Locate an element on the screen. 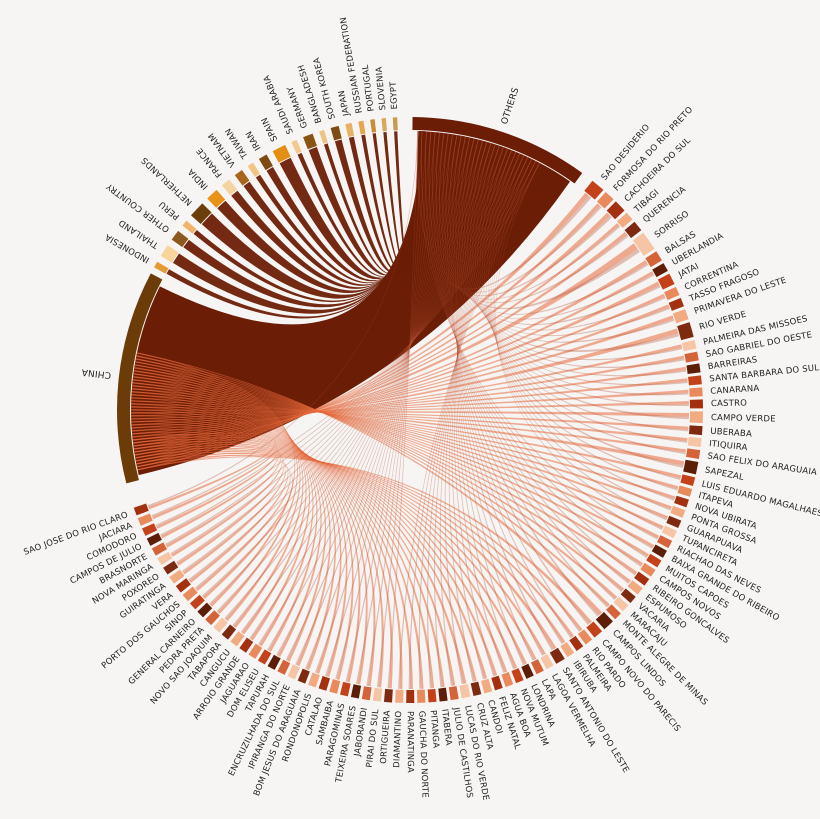 Image resolution: width=820 pixels, height=819 pixels. arc-nova-mutum is located at coordinates (517, 676).